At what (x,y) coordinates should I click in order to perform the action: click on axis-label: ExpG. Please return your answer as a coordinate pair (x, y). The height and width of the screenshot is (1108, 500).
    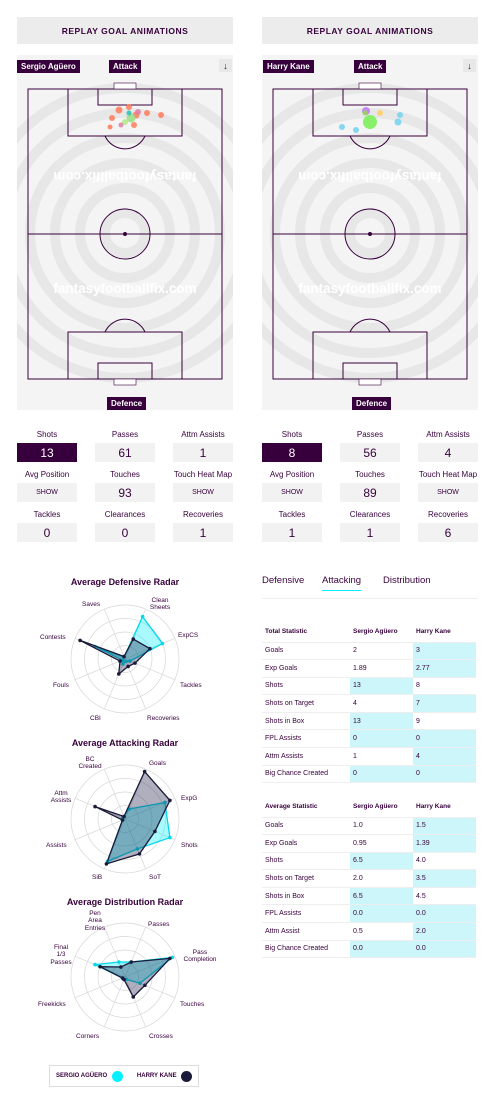
    Looking at the image, I should click on (189, 798).